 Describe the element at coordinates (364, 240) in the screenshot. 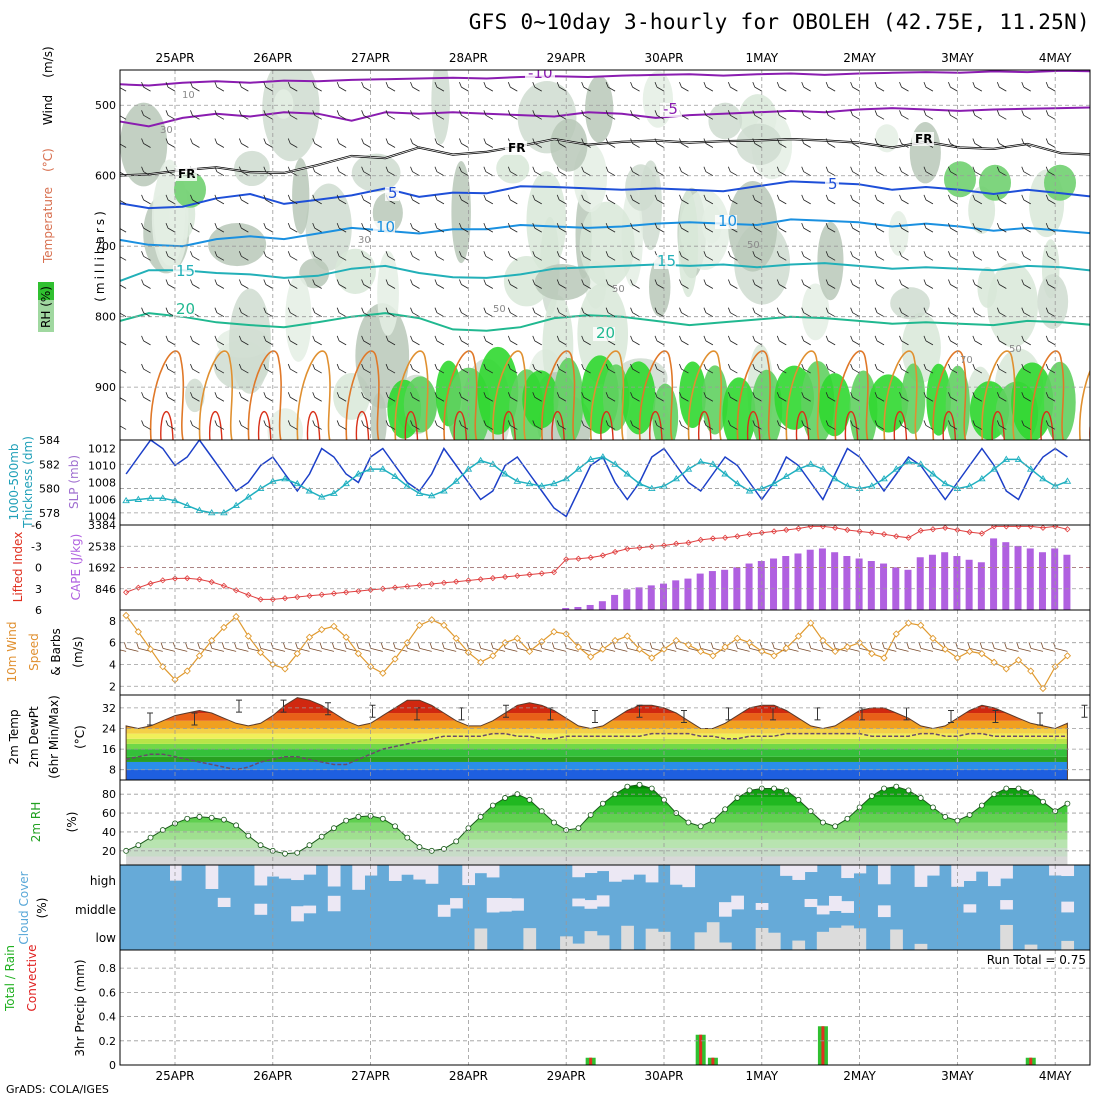

I see `rh-contour-label: 30` at that location.